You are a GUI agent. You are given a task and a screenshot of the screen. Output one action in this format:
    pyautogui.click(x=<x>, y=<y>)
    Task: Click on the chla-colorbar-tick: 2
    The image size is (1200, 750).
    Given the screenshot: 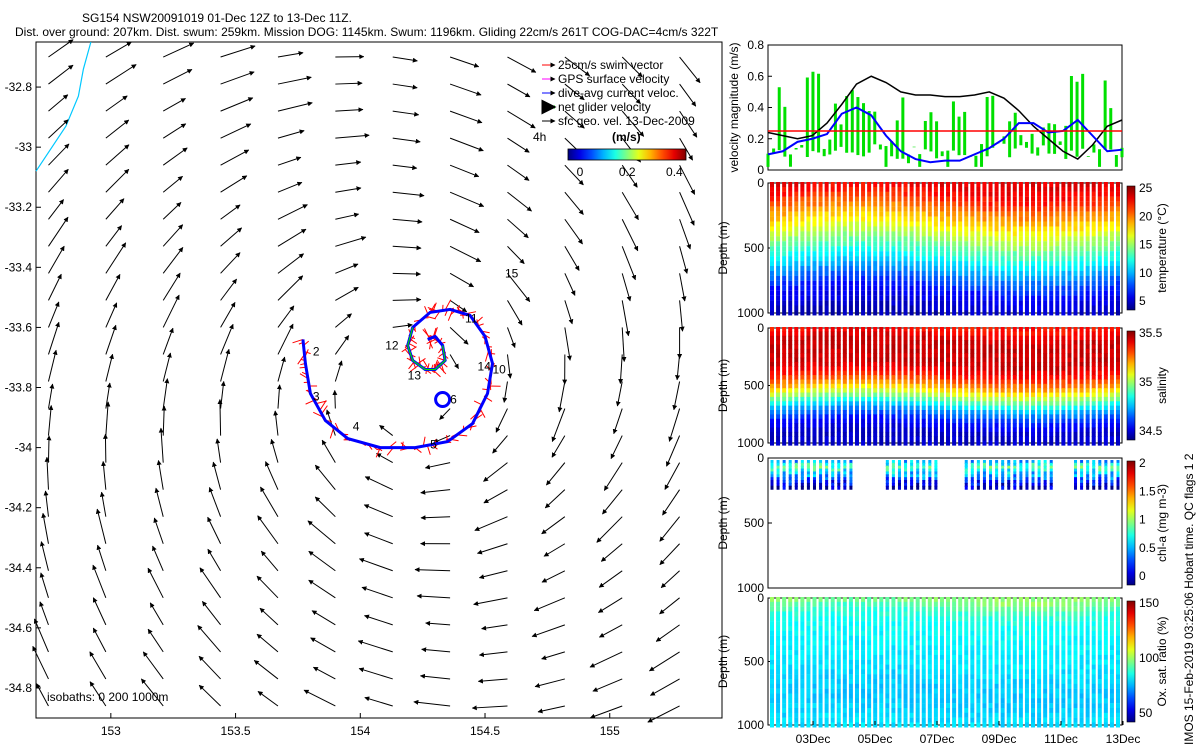 What is the action you would take?
    pyautogui.click(x=1142, y=463)
    